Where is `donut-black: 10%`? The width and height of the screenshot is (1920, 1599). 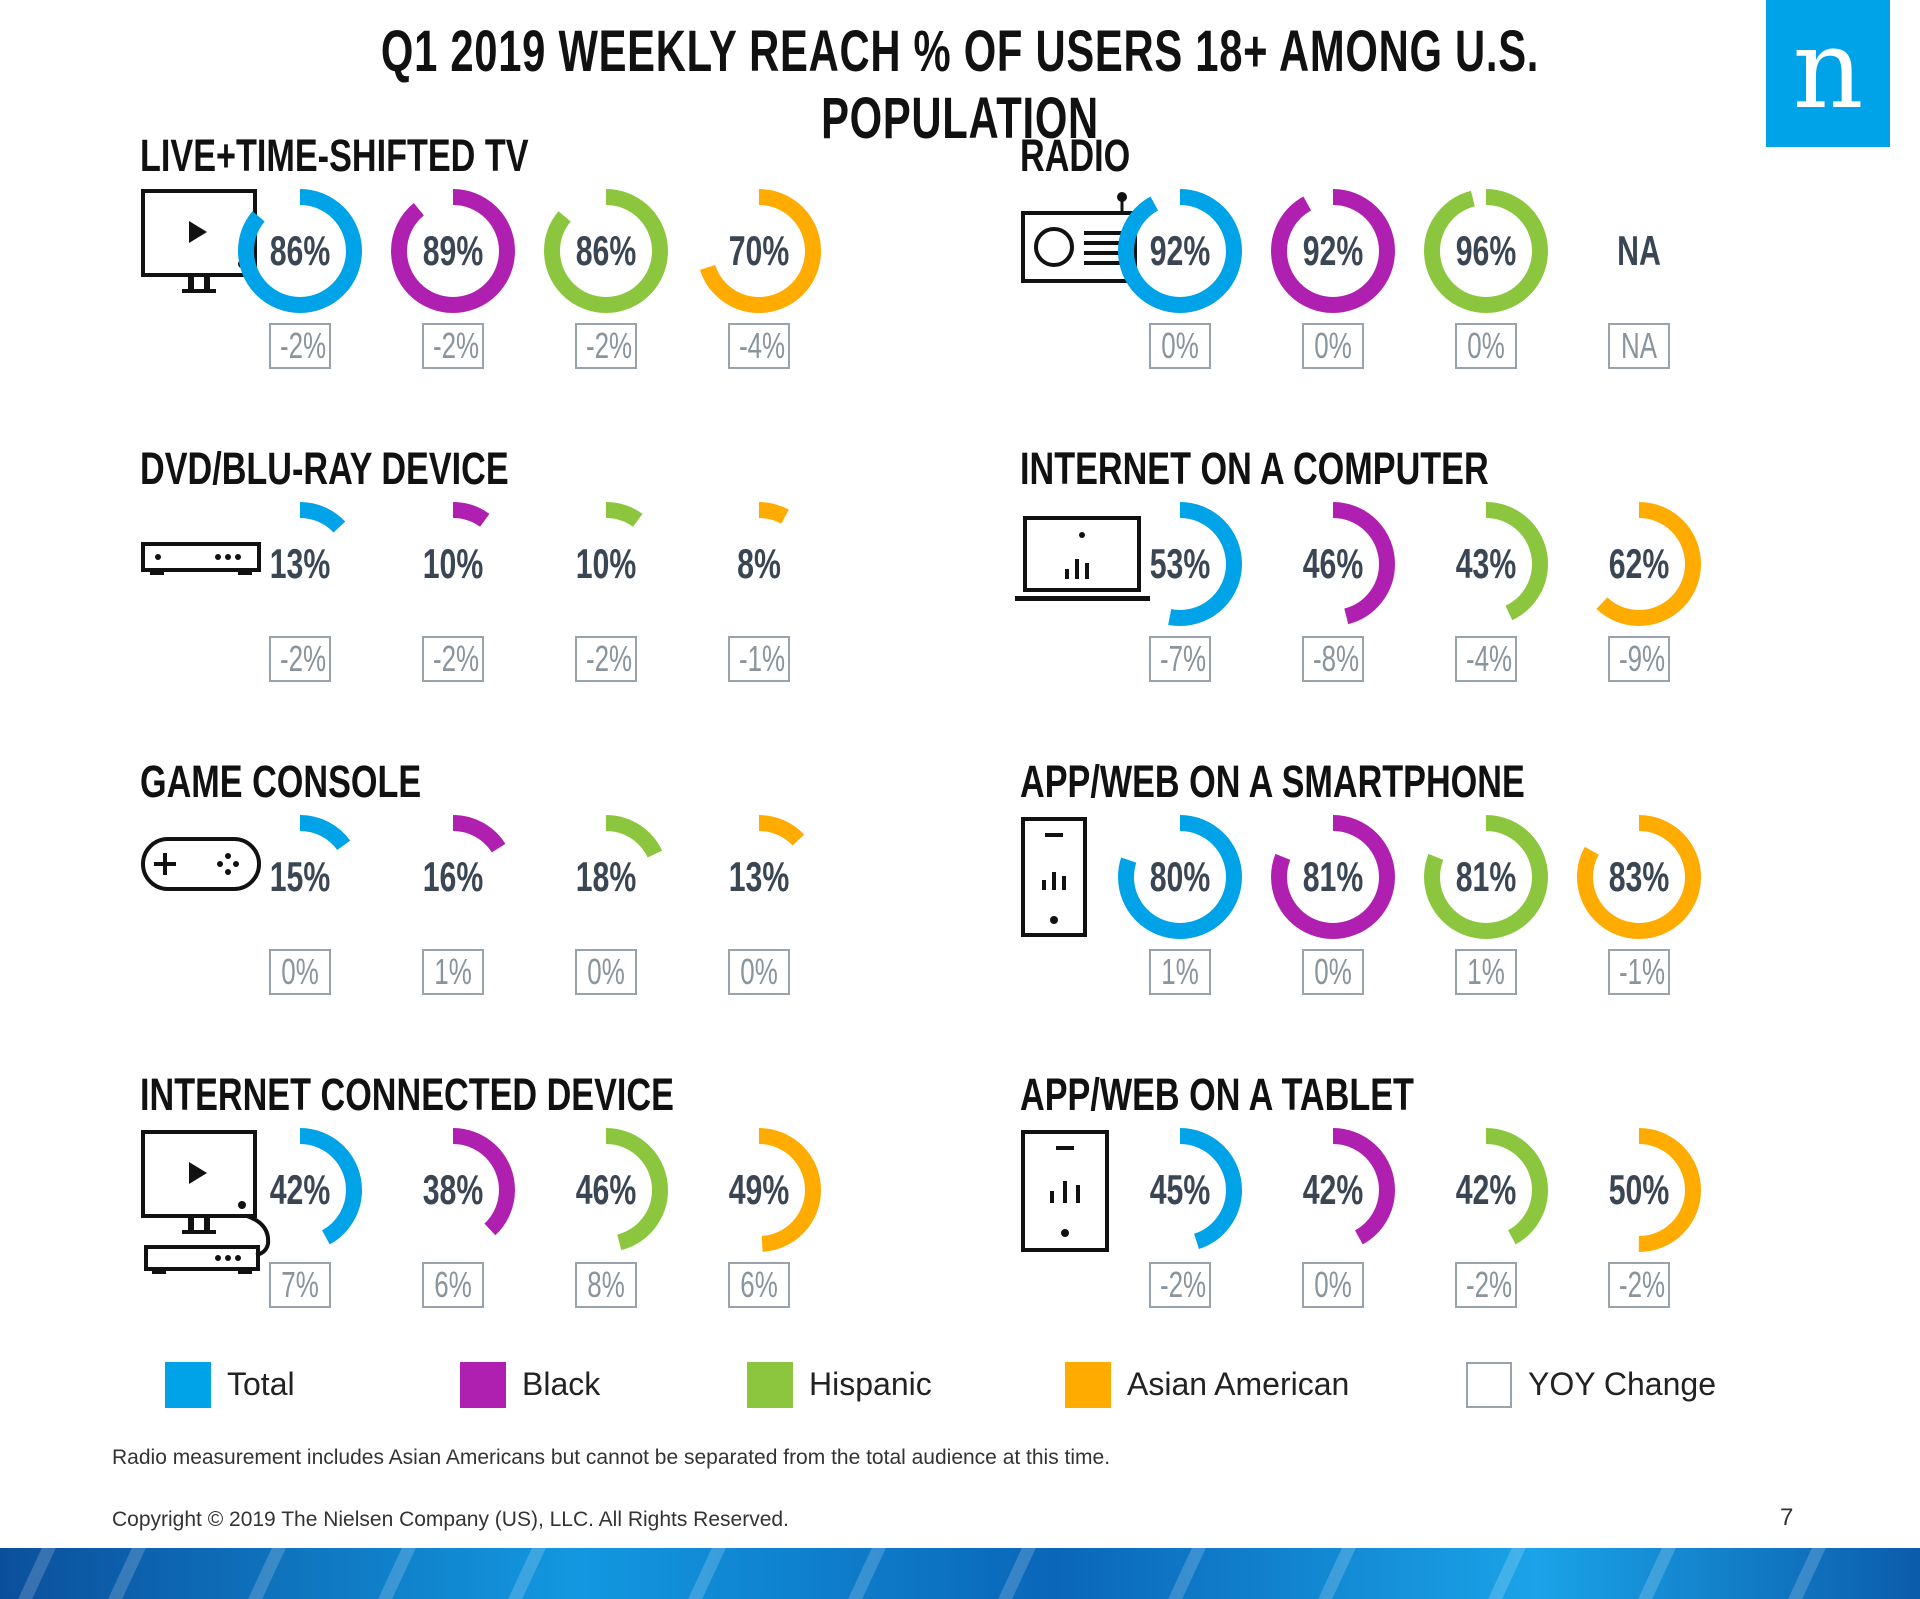 donut-black: 10% is located at coordinates (453, 564).